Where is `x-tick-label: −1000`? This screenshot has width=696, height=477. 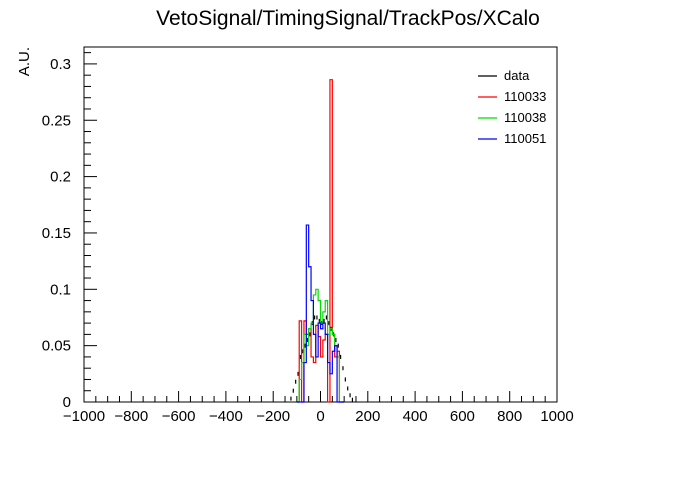
x-tick-label: −1000 is located at coordinates (84, 416).